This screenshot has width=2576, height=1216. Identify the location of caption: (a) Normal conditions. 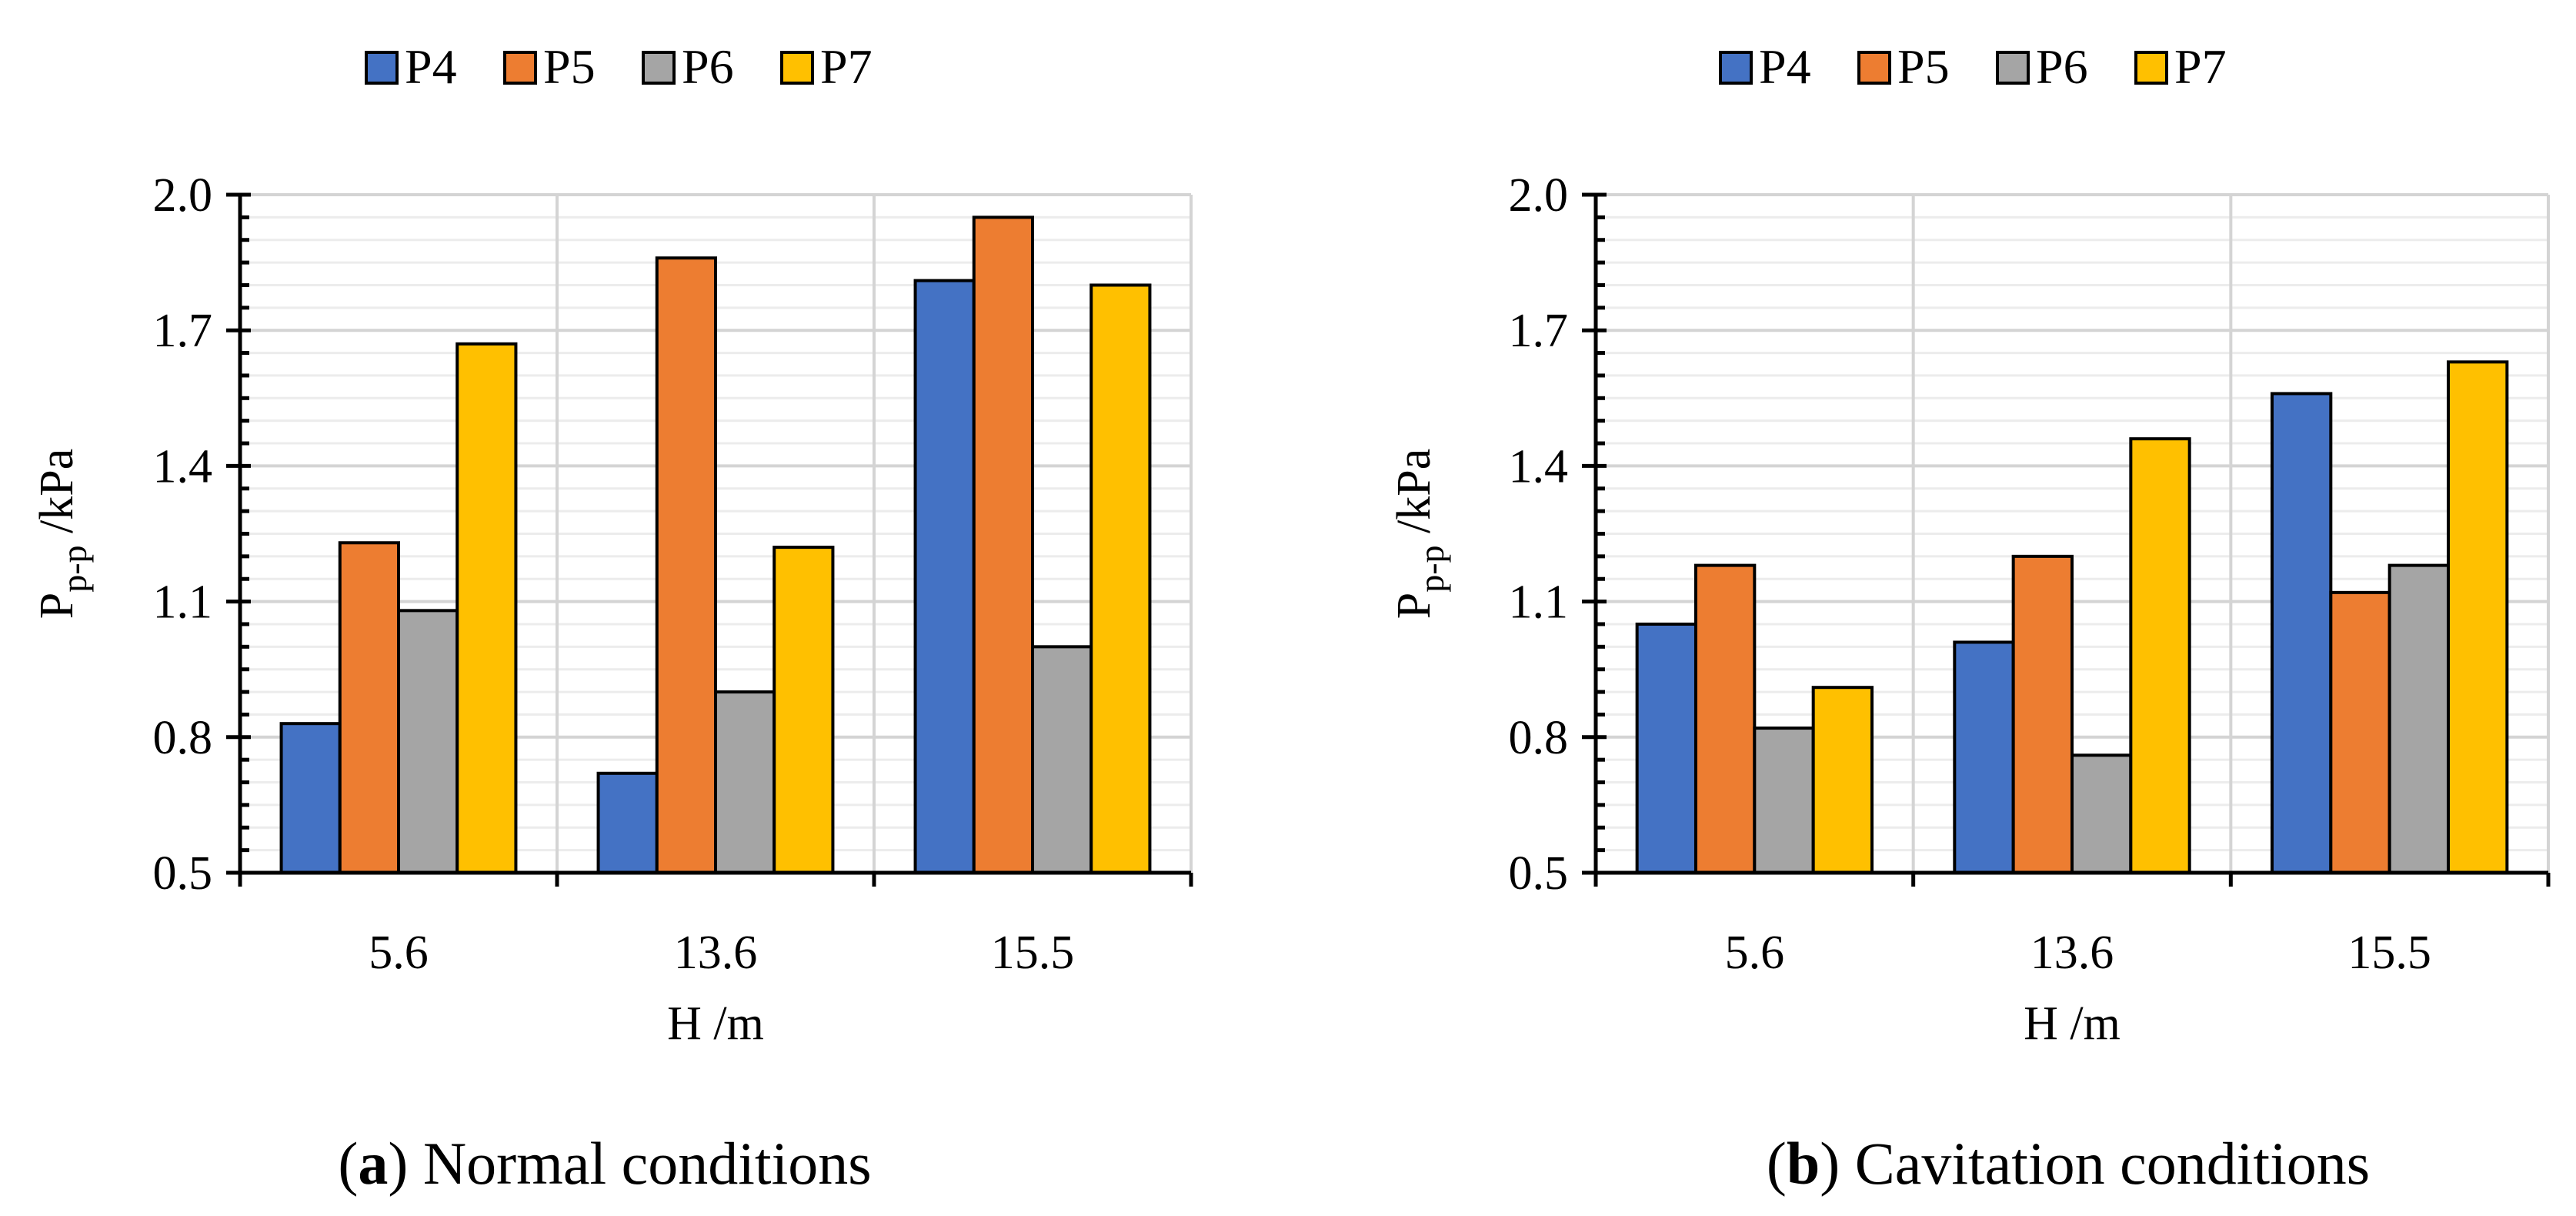
(605, 1164).